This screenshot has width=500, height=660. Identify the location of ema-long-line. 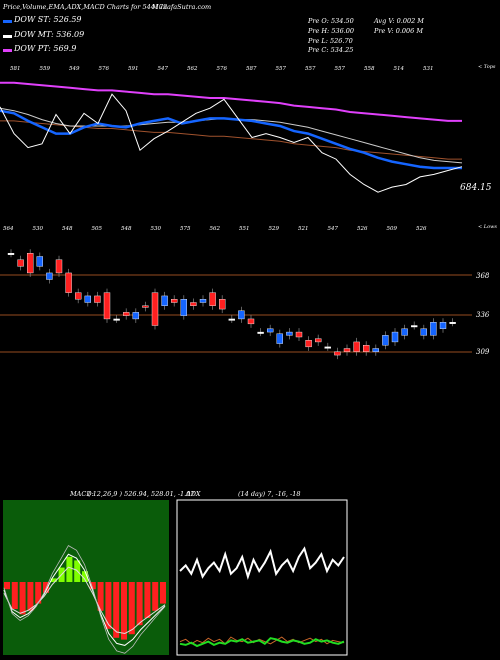
(231, 140).